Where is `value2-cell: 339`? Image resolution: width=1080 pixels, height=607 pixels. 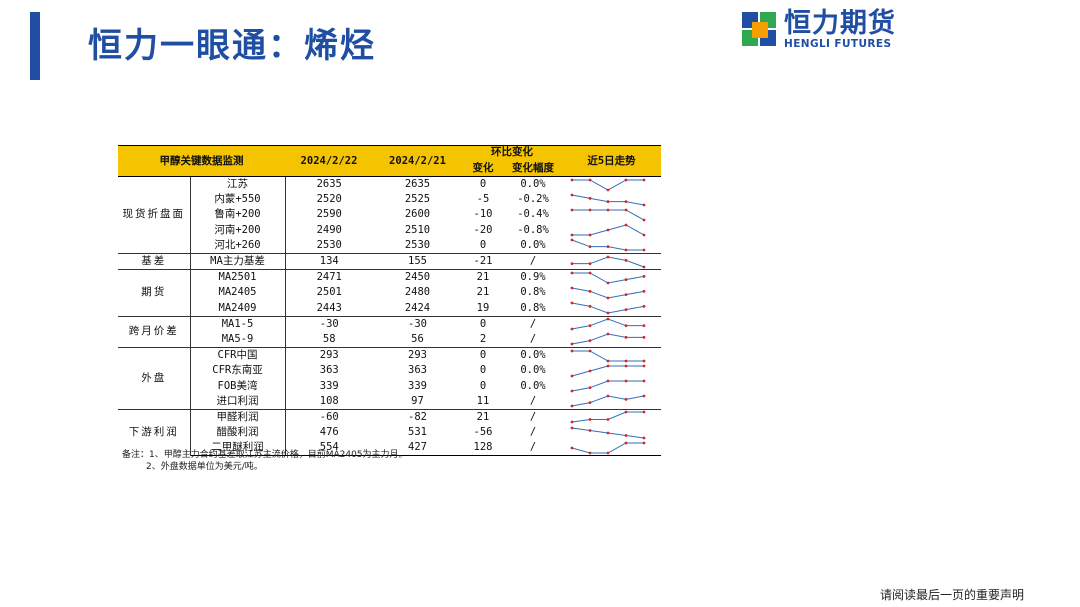
value2-cell: 339 is located at coordinates (417, 385).